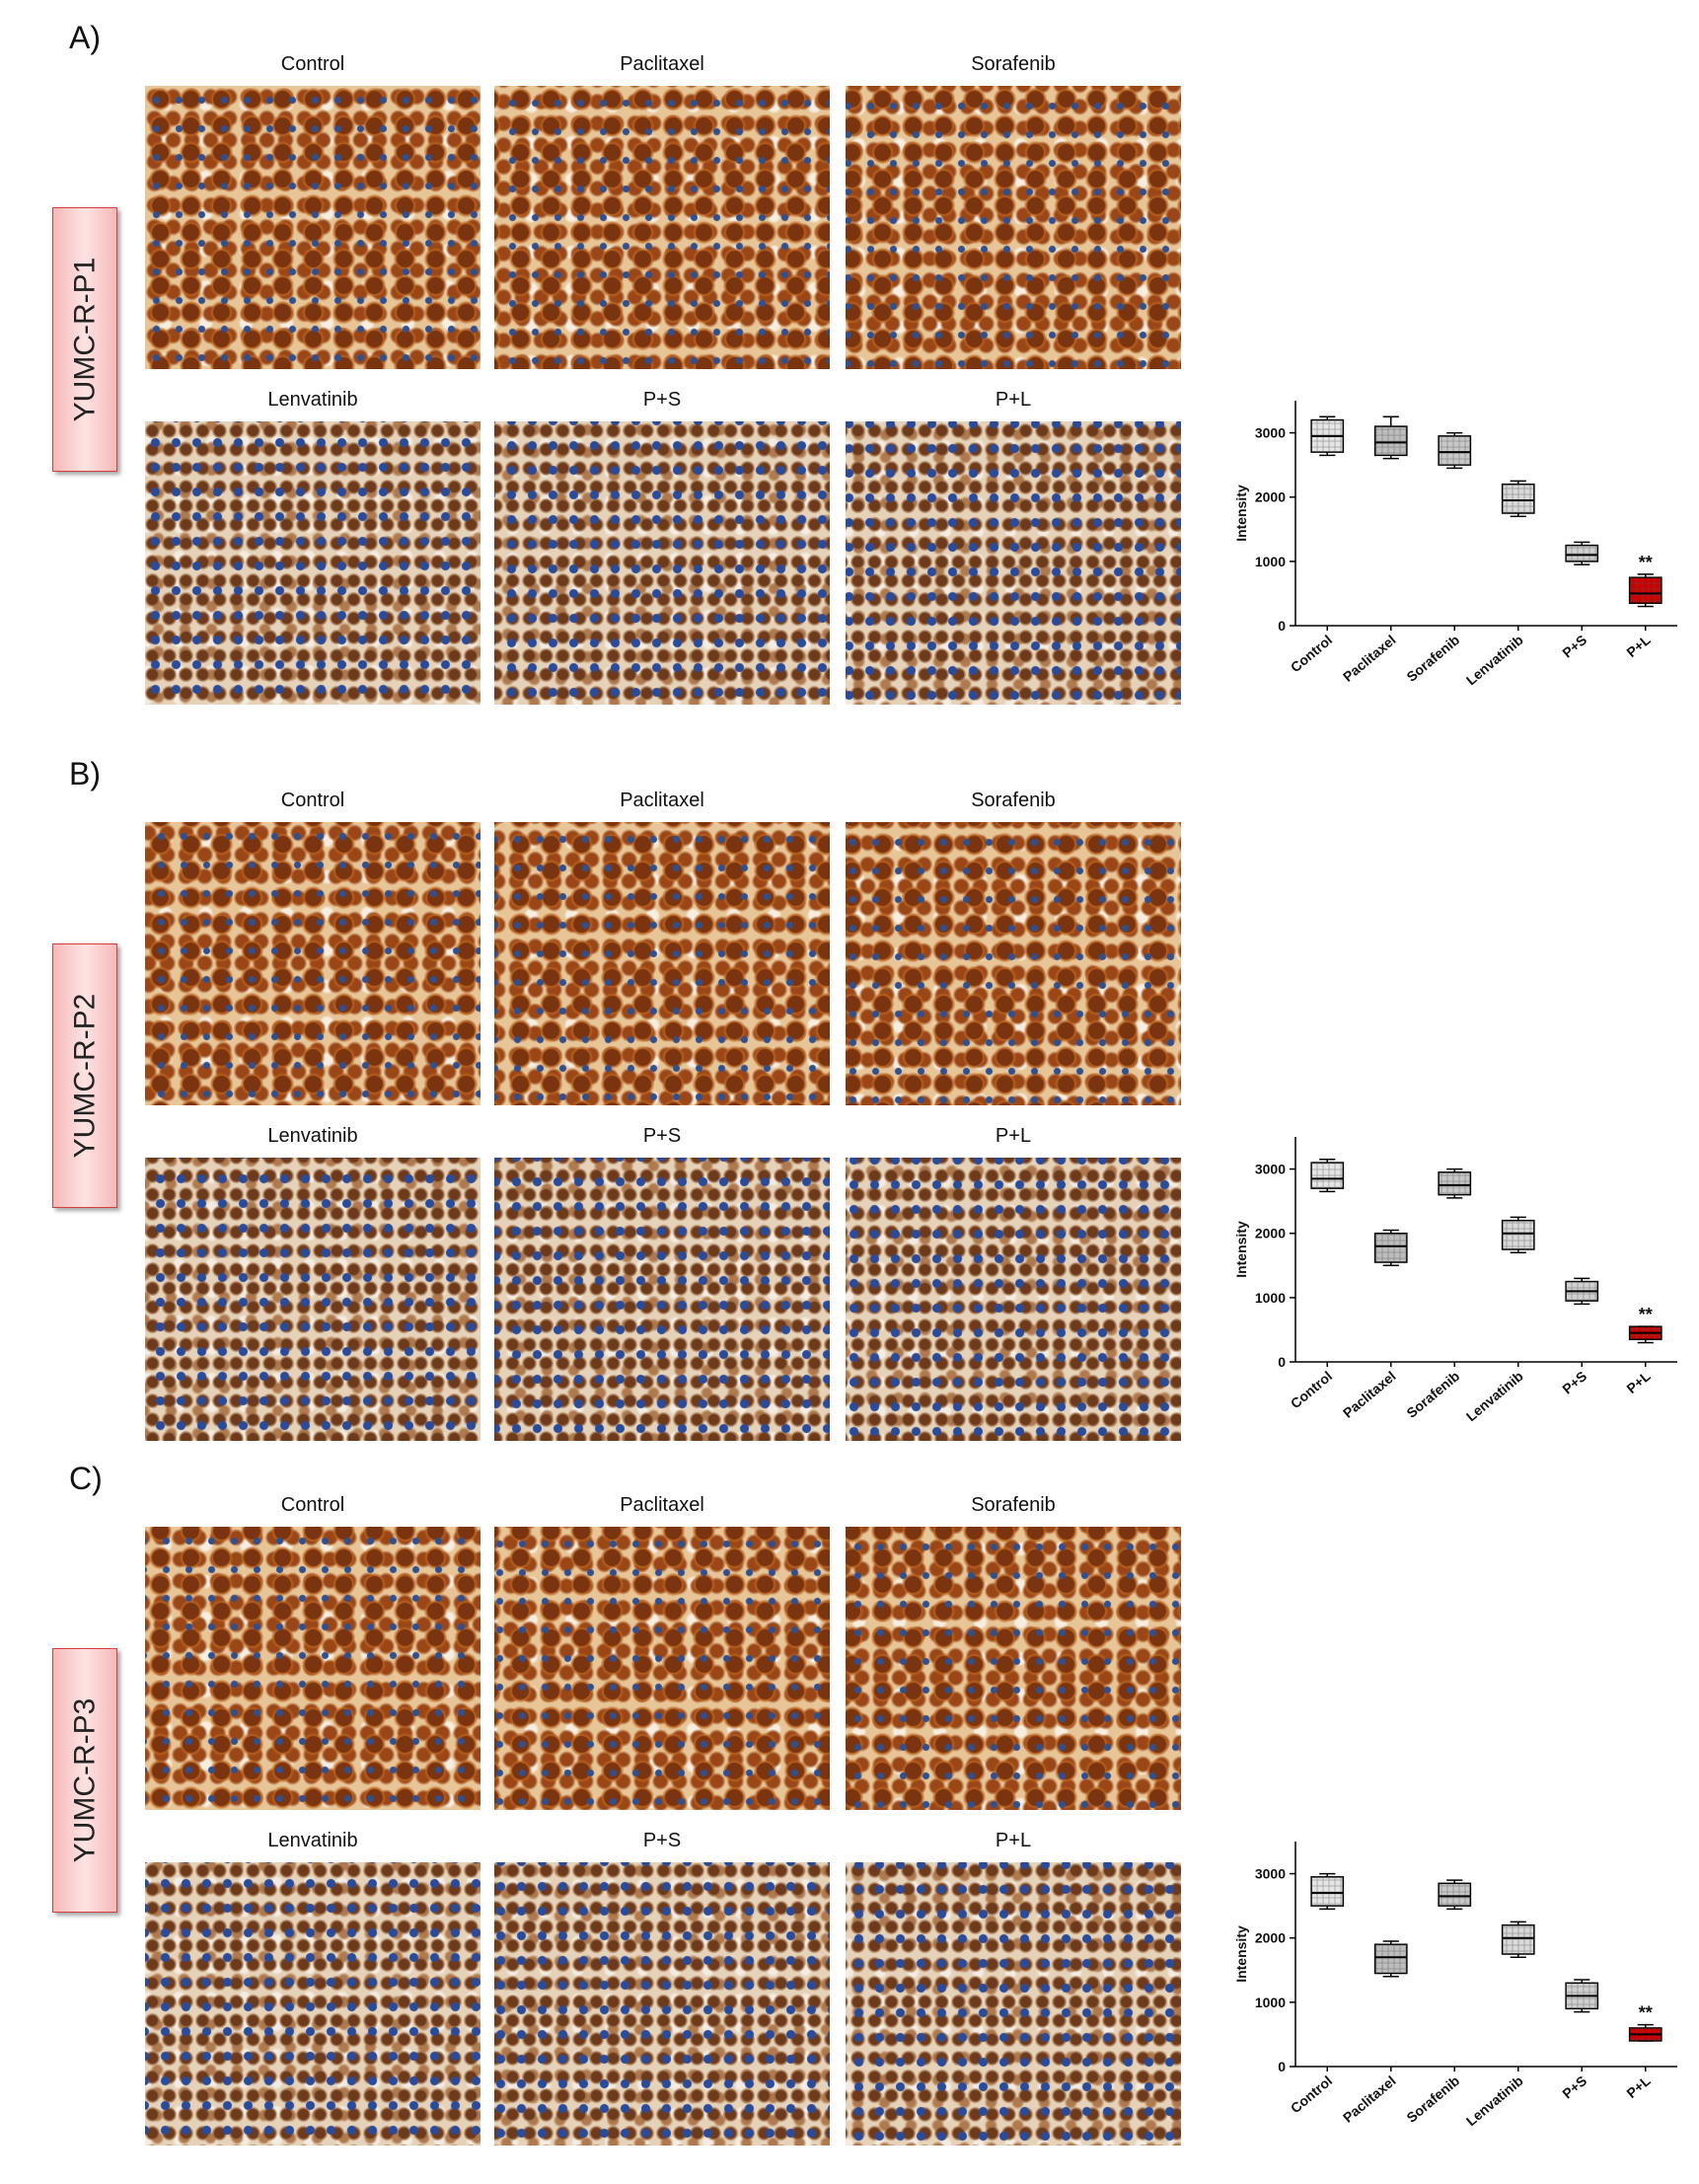 This screenshot has width=1699, height=2184. I want to click on cell-line-label: YUMC-R-P1, so click(84, 339).